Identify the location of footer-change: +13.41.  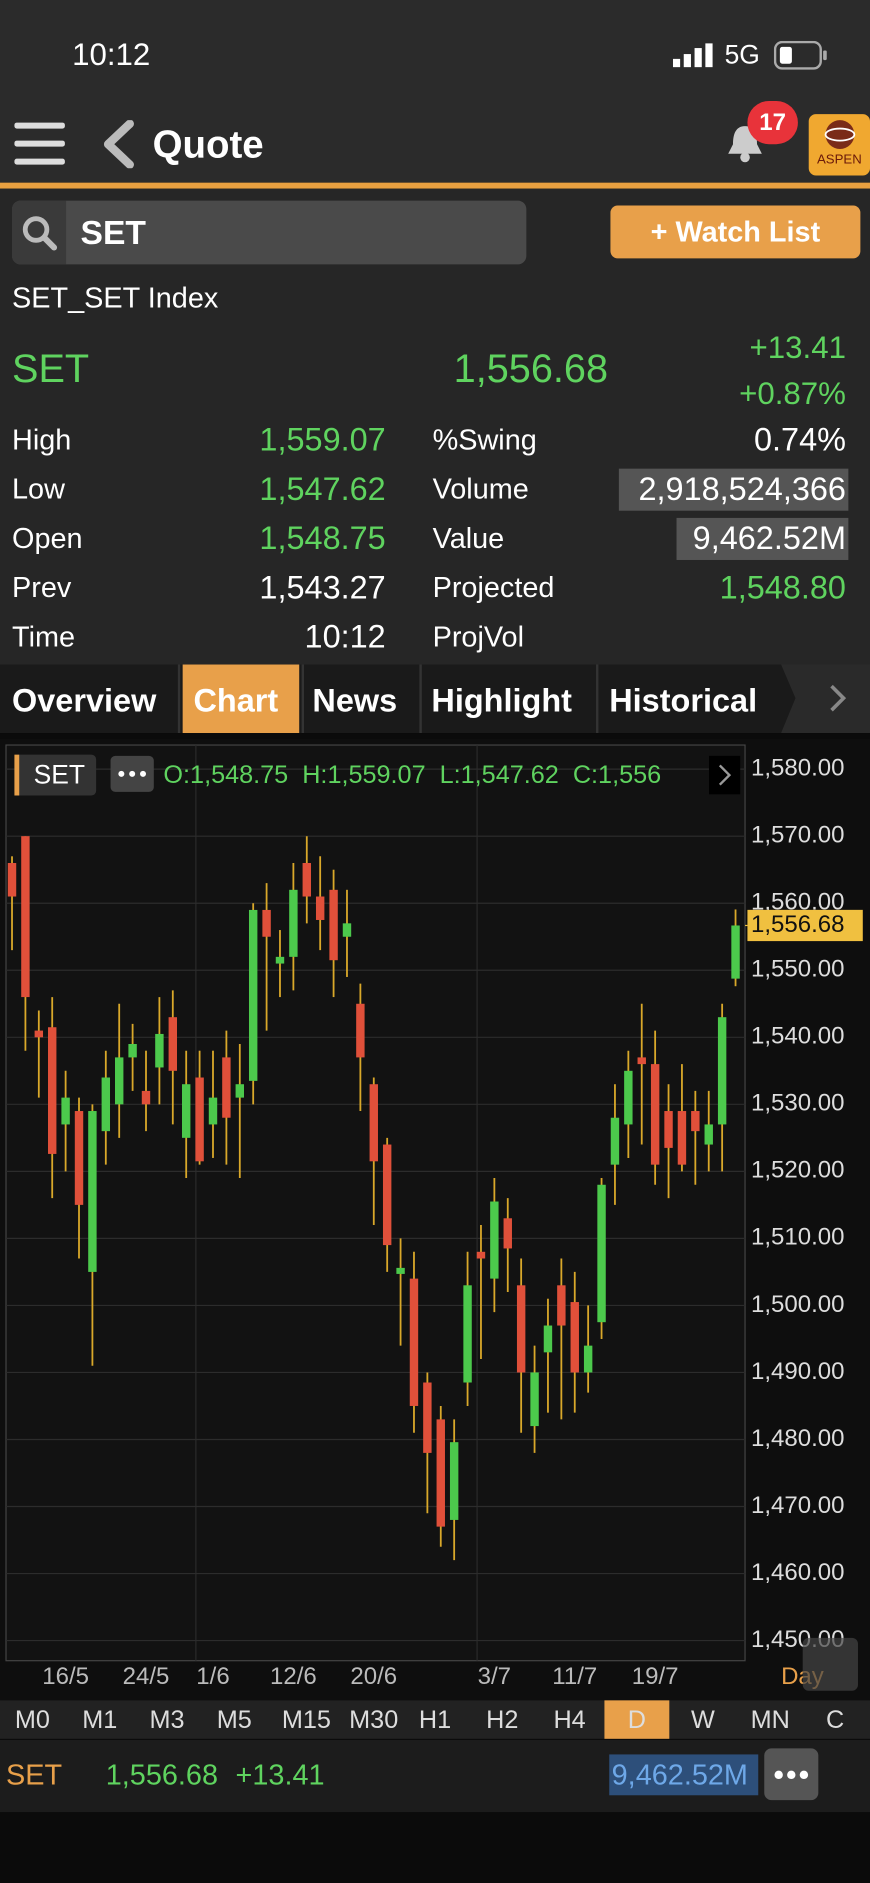
(280, 1775).